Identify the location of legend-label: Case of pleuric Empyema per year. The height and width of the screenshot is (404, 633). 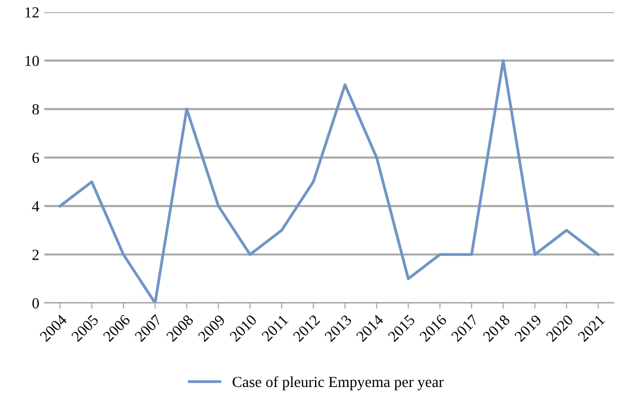
(338, 383).